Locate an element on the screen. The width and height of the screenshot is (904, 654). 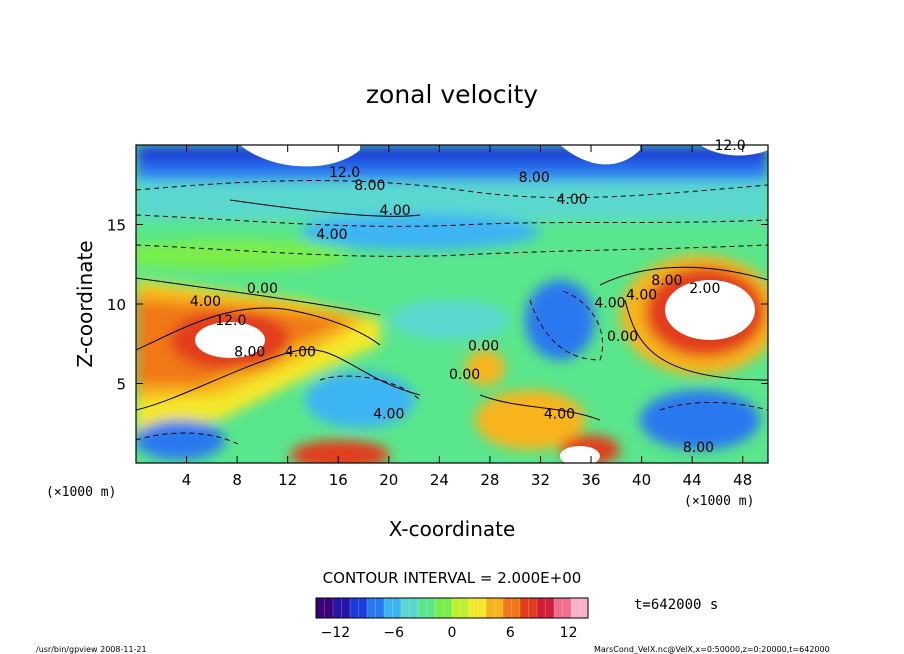
colorbar-frame is located at coordinates (452, 608).